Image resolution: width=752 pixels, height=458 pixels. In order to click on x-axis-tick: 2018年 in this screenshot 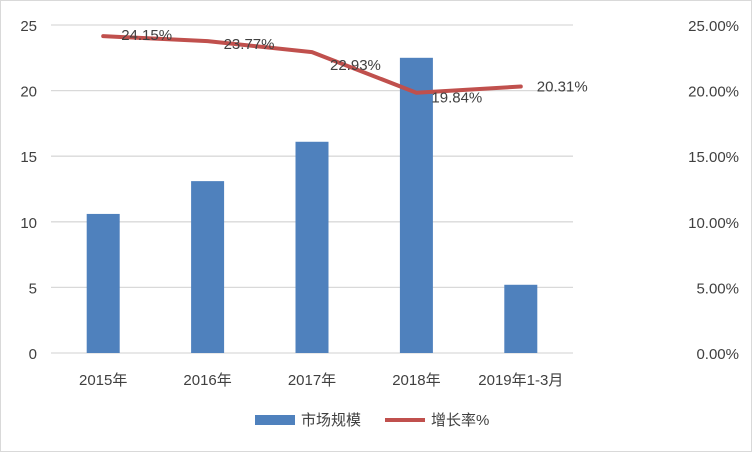, I will do `click(416, 380)`.